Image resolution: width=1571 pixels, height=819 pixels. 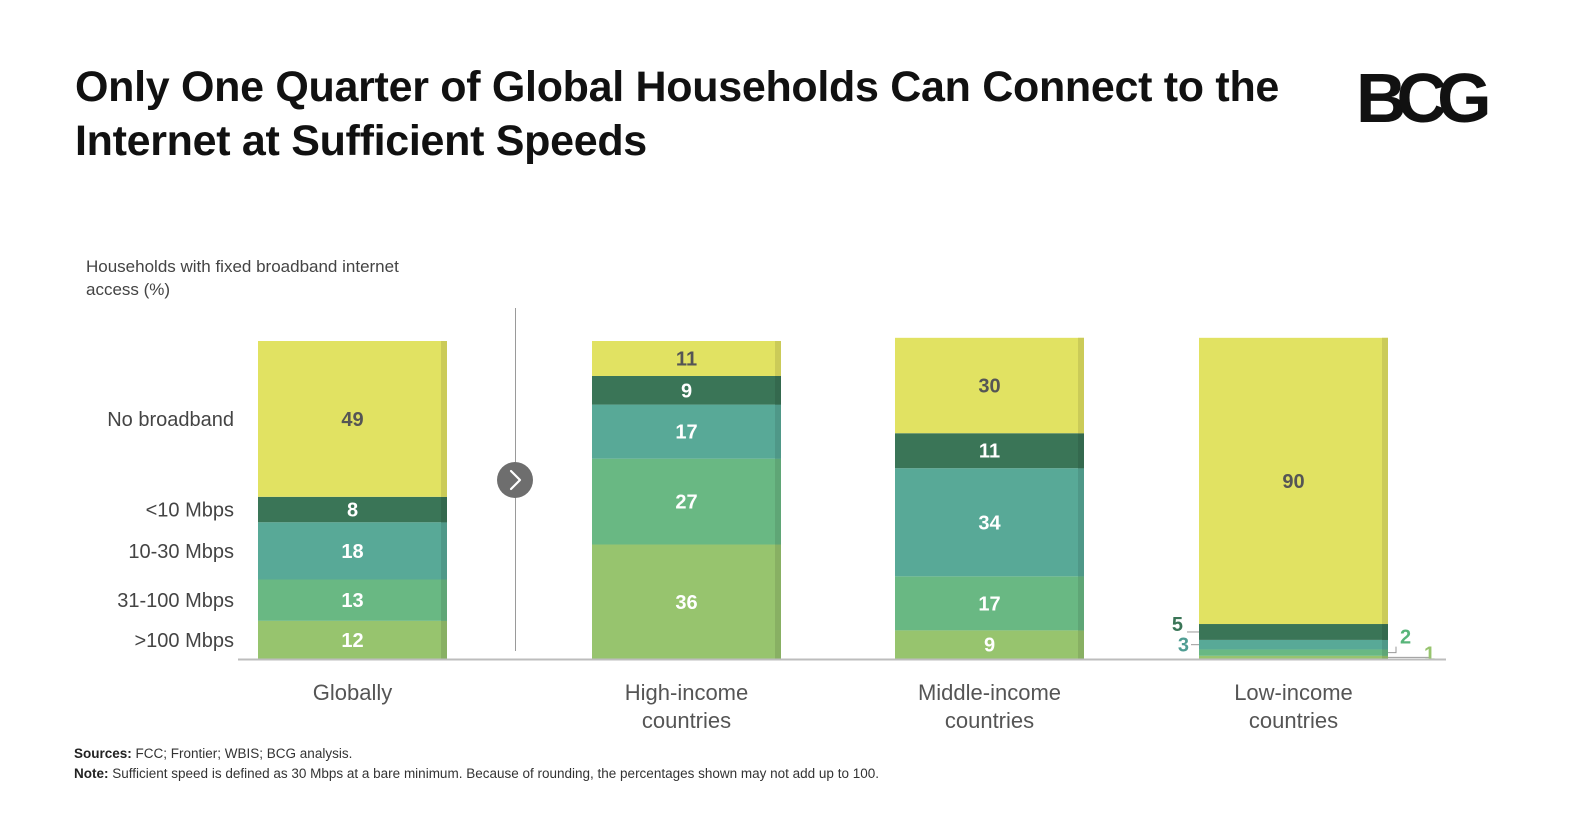 I want to click on category-label-1-1: countries, so click(x=686, y=720).